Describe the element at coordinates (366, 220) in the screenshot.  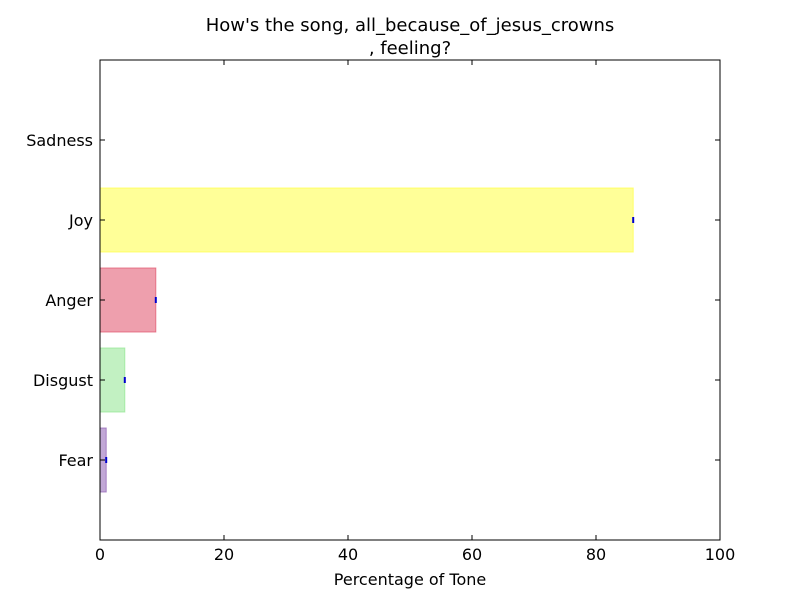
I see `bar-joy` at that location.